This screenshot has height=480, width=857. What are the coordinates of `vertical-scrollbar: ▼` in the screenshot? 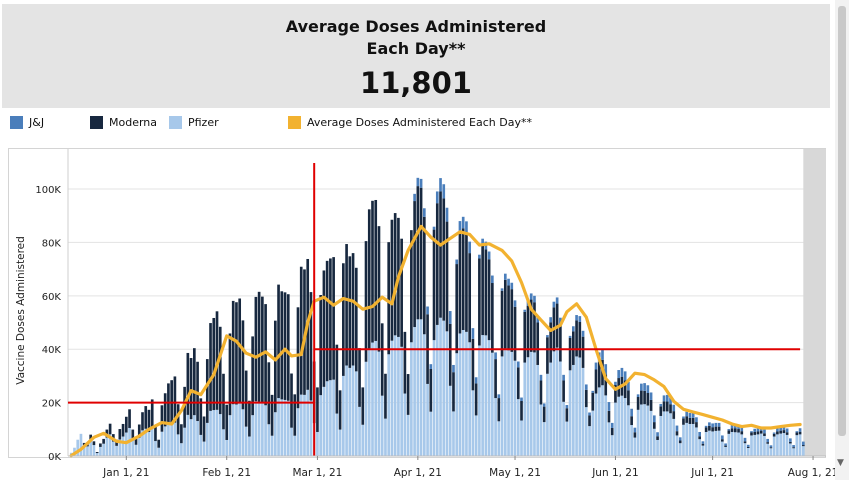 It's located at (842, 240).